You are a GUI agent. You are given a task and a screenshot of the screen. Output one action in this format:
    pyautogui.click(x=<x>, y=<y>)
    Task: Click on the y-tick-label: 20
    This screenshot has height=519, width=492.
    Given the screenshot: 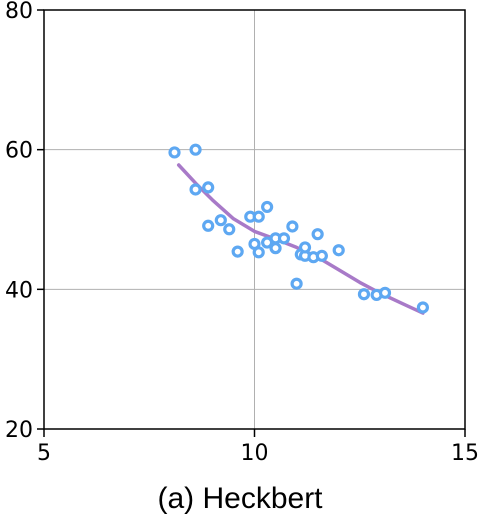 What is the action you would take?
    pyautogui.click(x=19, y=430)
    